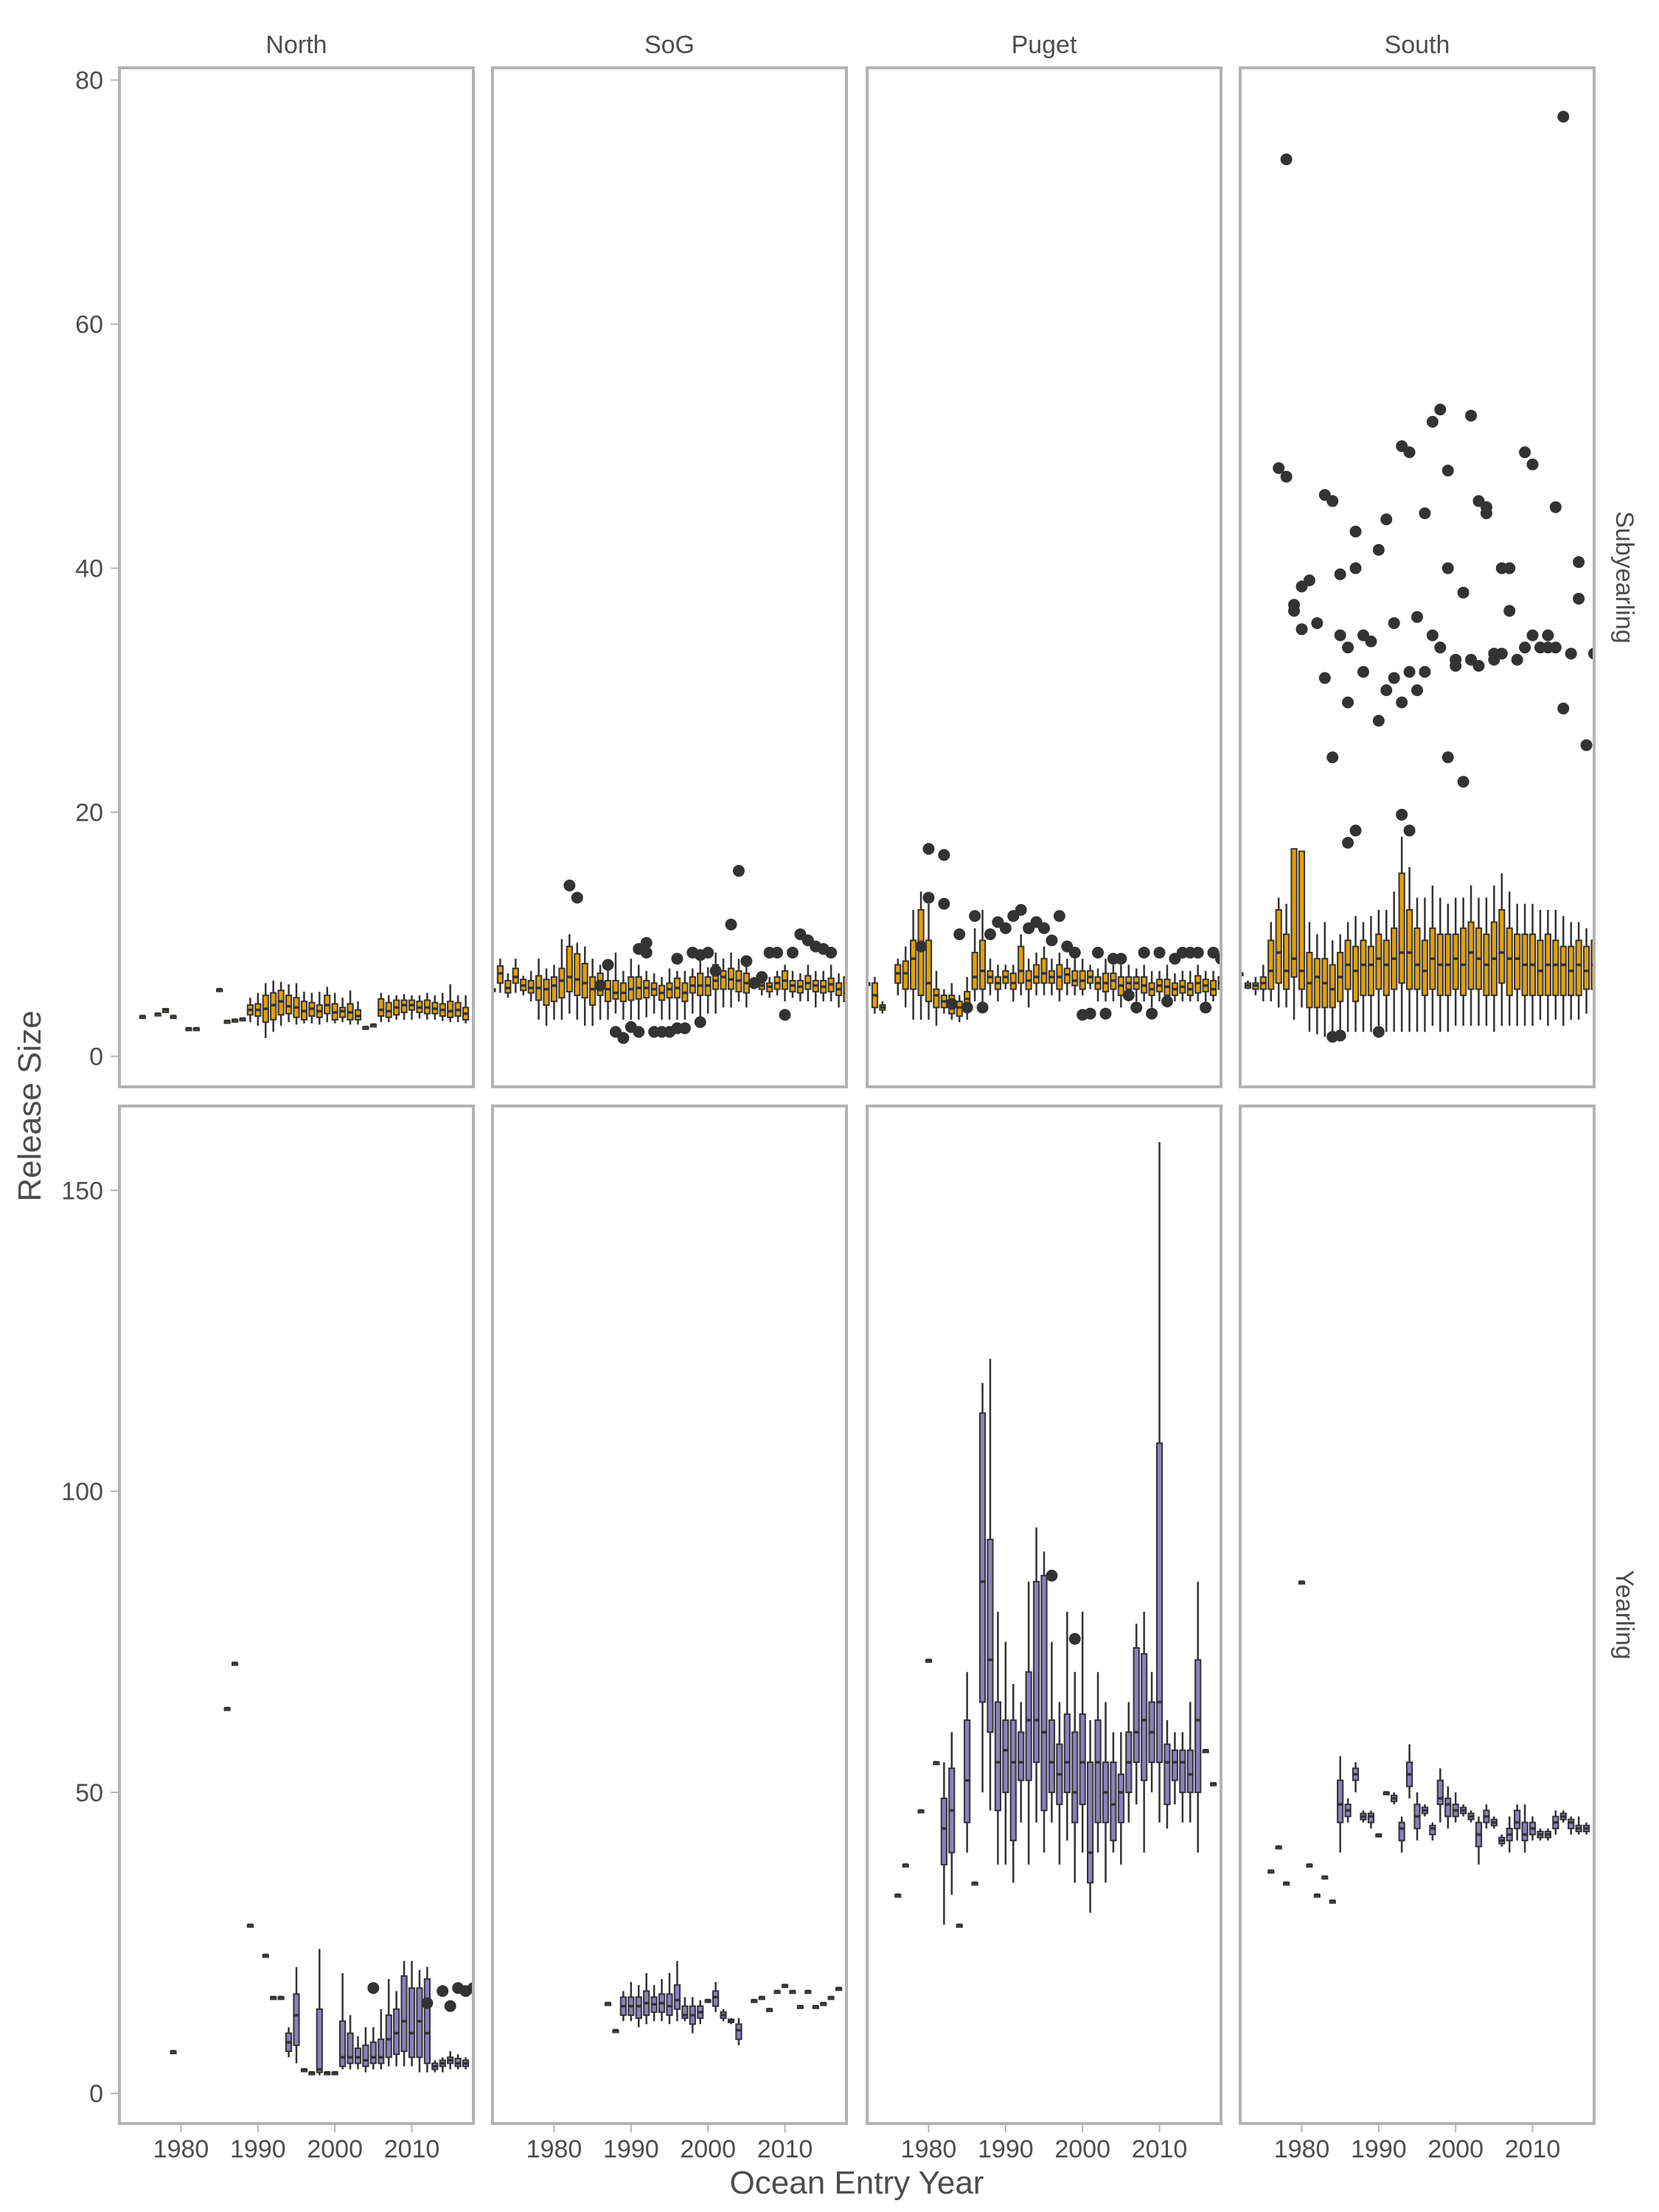 The width and height of the screenshot is (1659, 2212). Describe the element at coordinates (982, 1557) in the screenshot. I see `box-1987` at that location.